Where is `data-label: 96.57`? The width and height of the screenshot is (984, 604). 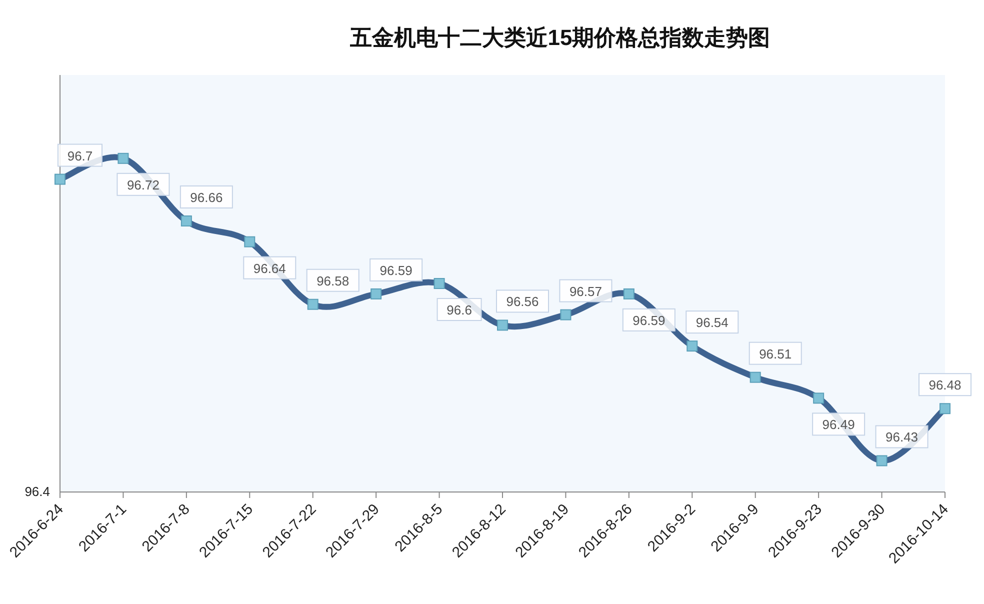 data-label: 96.57 is located at coordinates (585, 291).